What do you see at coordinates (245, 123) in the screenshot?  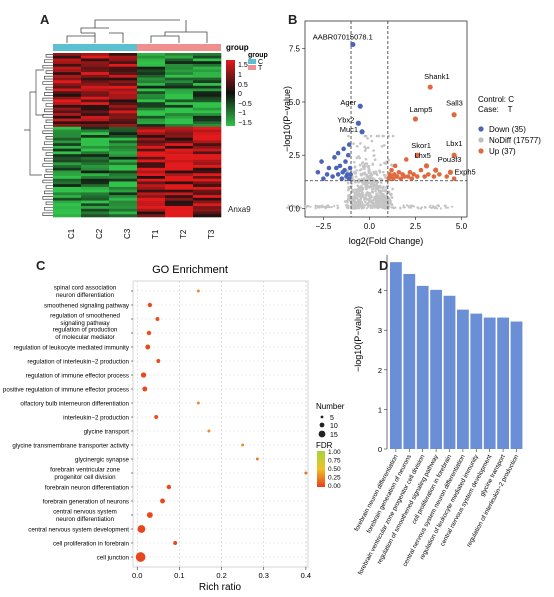 I see `scale-tick: −1.5` at bounding box center [245, 123].